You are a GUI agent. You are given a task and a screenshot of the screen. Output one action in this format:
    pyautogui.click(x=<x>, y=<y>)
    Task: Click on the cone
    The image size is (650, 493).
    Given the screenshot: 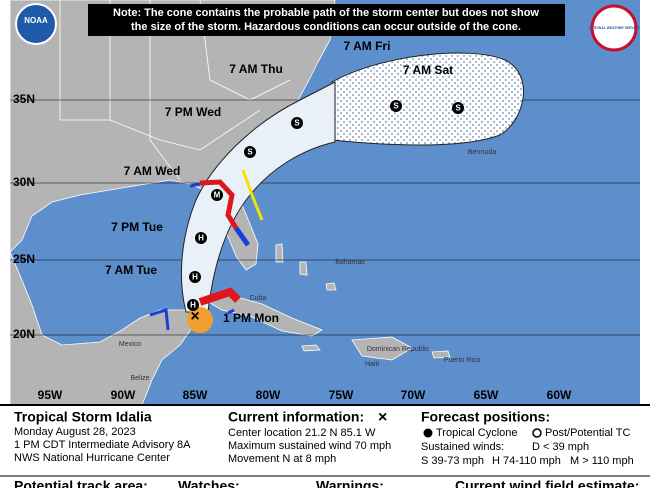 What is the action you would take?
    pyautogui.click(x=258, y=197)
    